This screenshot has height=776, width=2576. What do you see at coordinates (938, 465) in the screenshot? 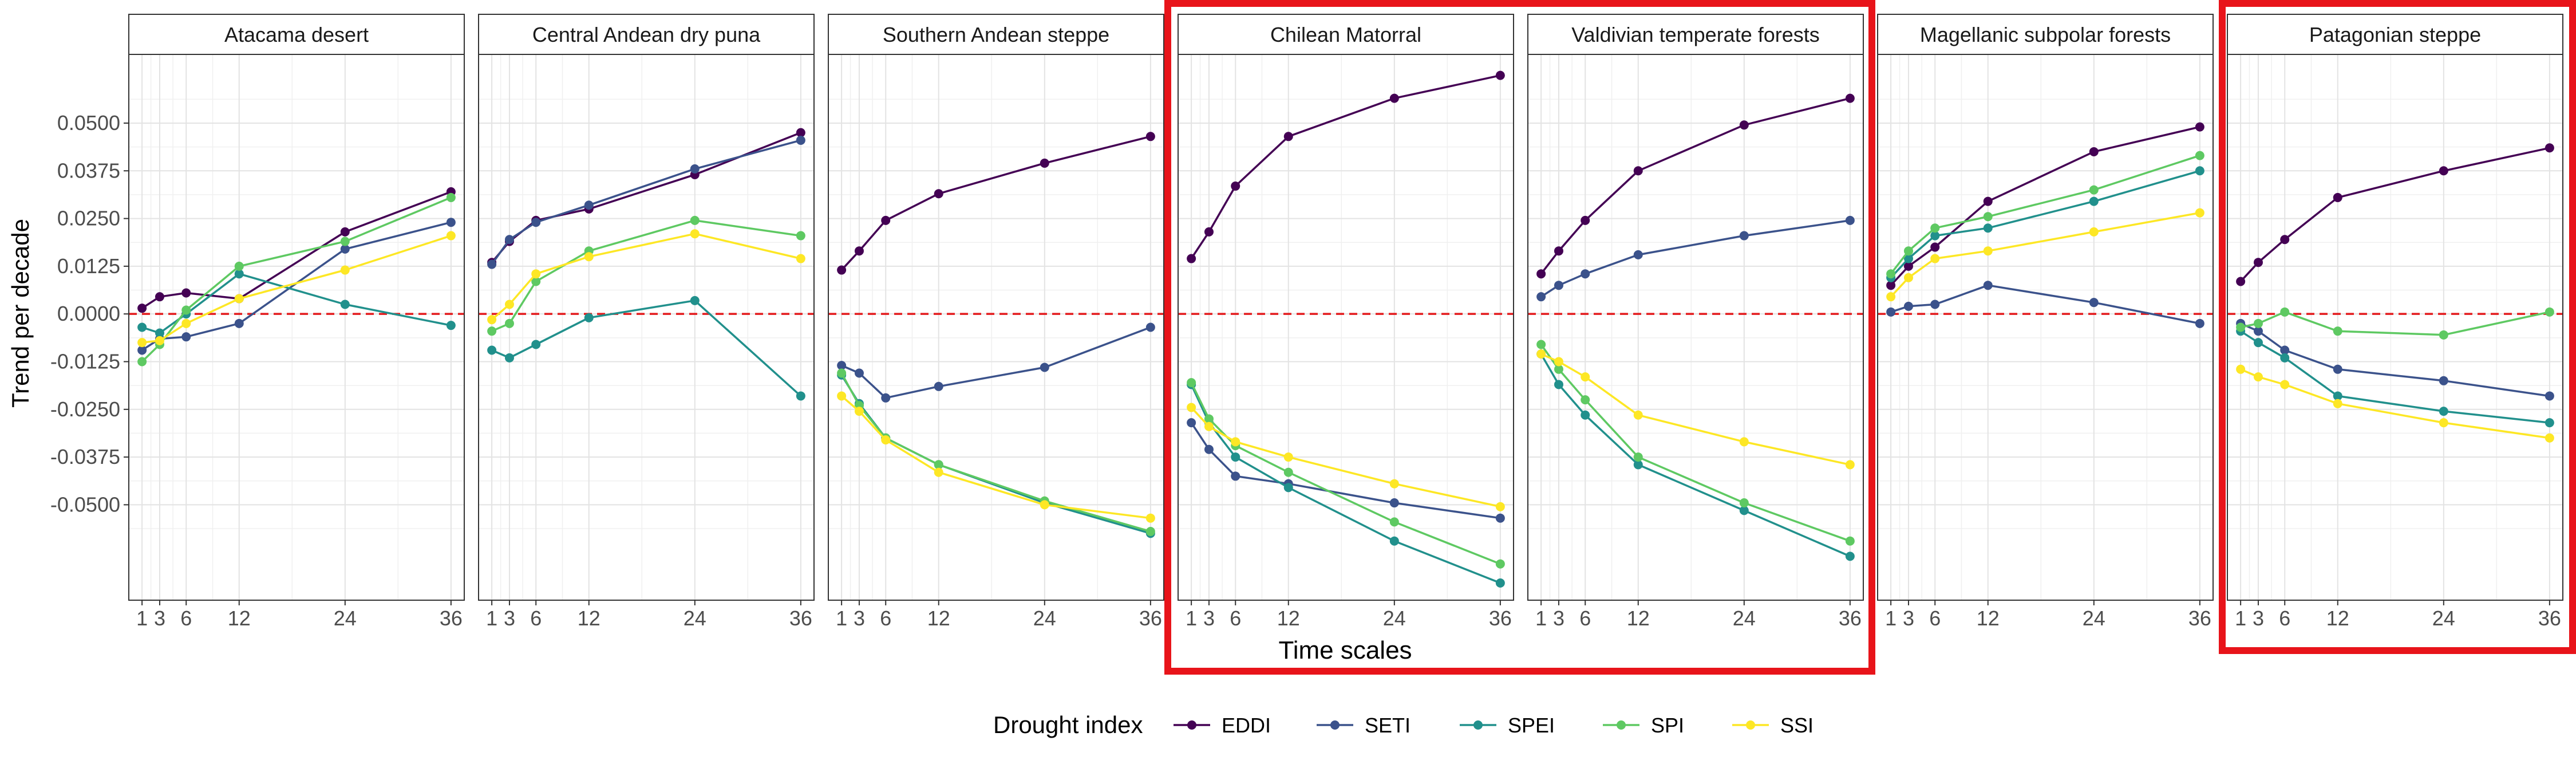
I see `data-point-spi-southern-andean-steppe` at bounding box center [938, 465].